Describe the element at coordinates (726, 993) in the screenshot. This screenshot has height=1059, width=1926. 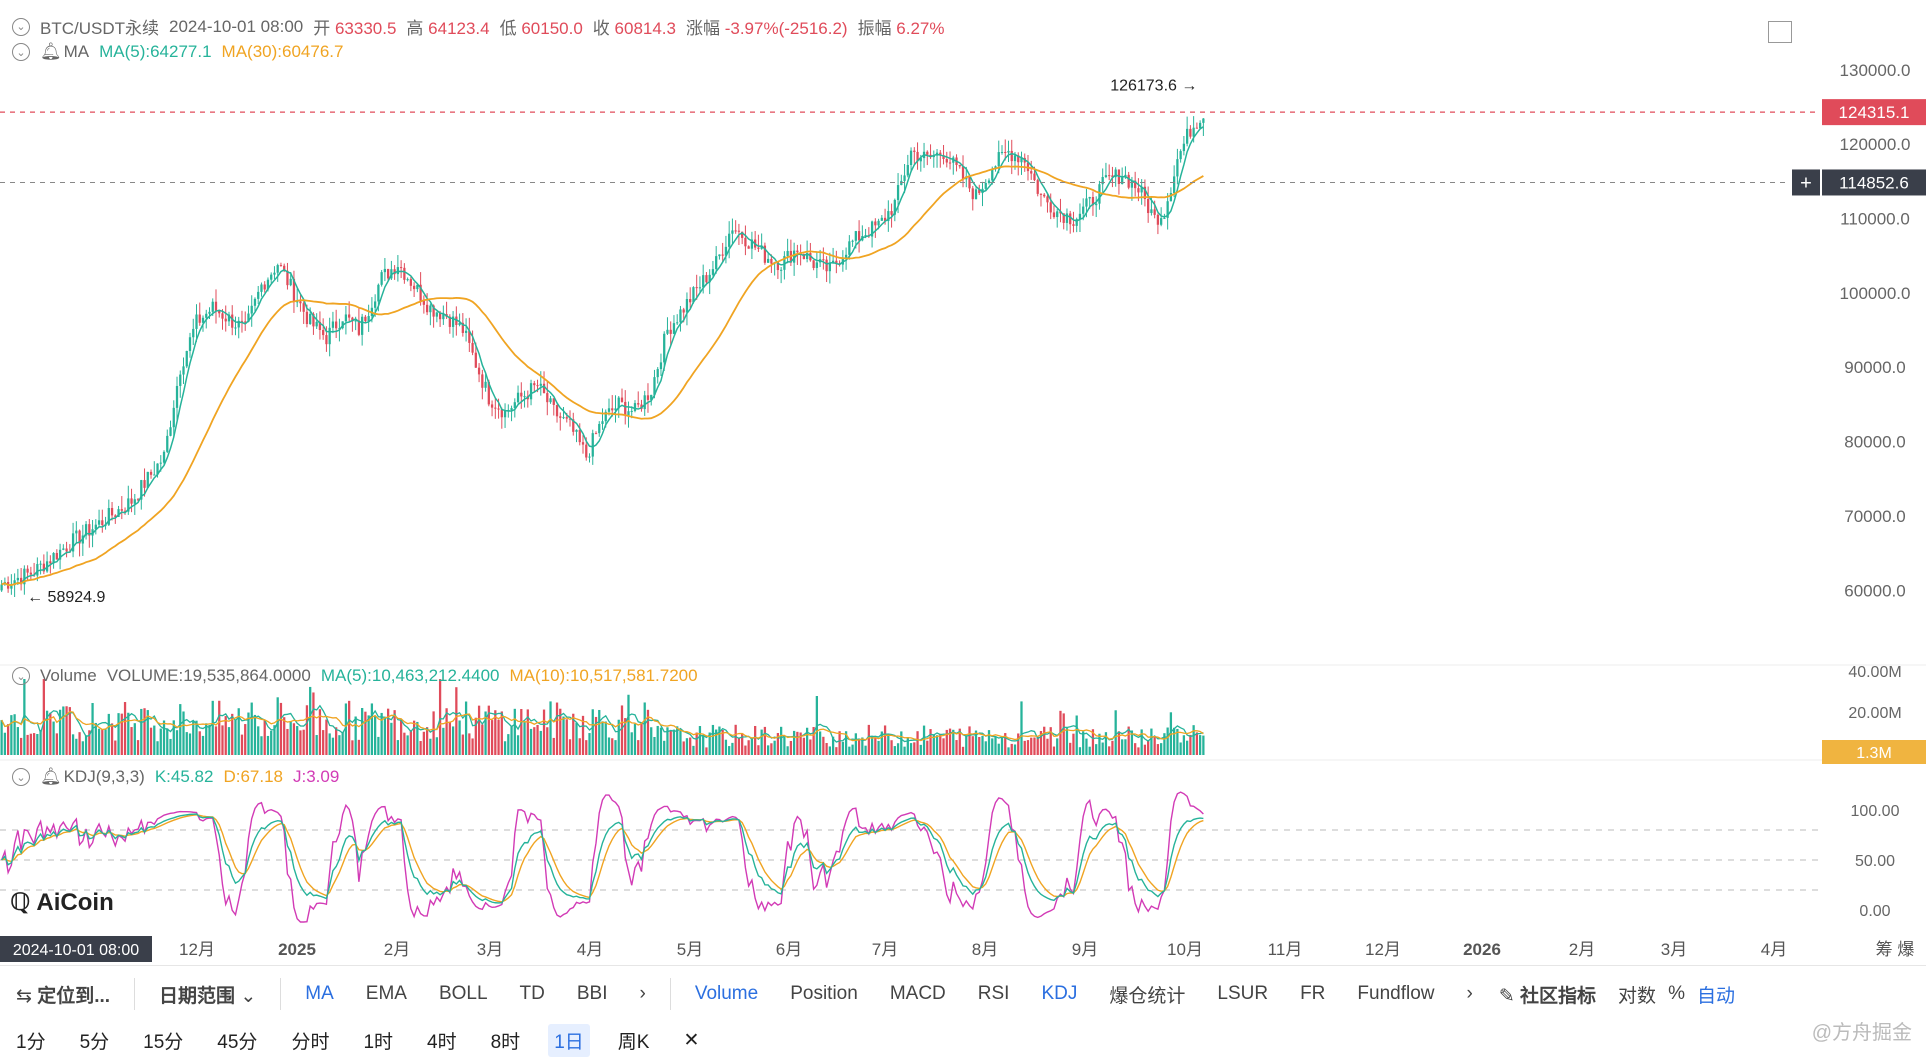
I see `sub-indicator-volume: Volume` at that location.